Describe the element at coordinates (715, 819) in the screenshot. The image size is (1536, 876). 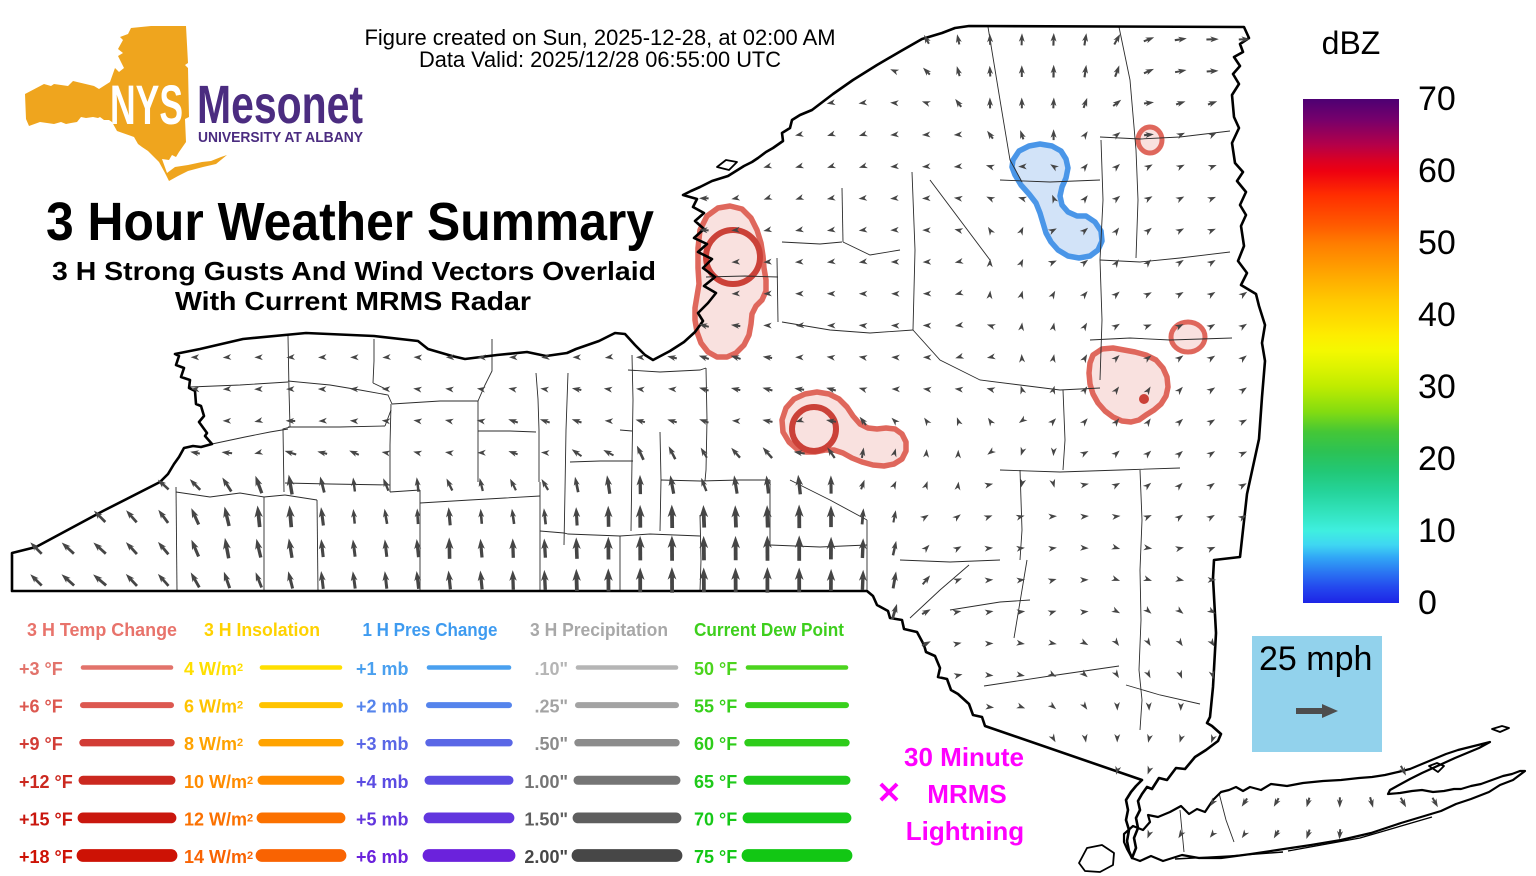
I see `svg-text: 70 °F` at that location.